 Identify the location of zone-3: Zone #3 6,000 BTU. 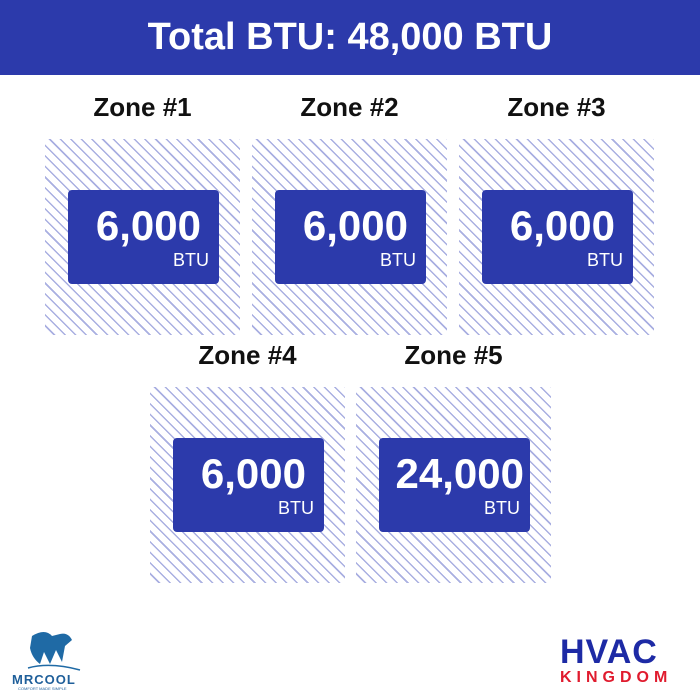
(556, 211).